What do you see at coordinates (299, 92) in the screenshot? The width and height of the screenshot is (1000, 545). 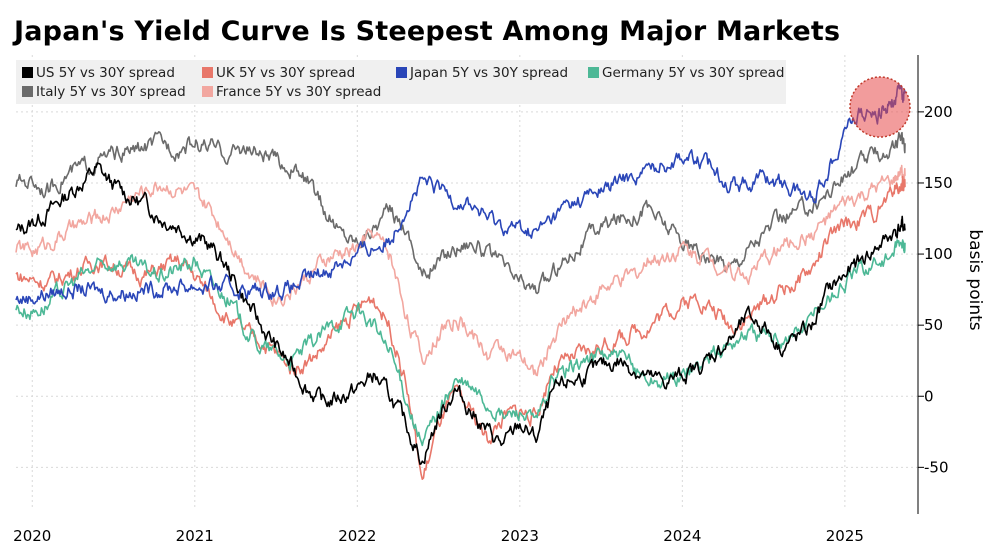 I see `legend-label: France 5Y vs 30Y spread` at bounding box center [299, 92].